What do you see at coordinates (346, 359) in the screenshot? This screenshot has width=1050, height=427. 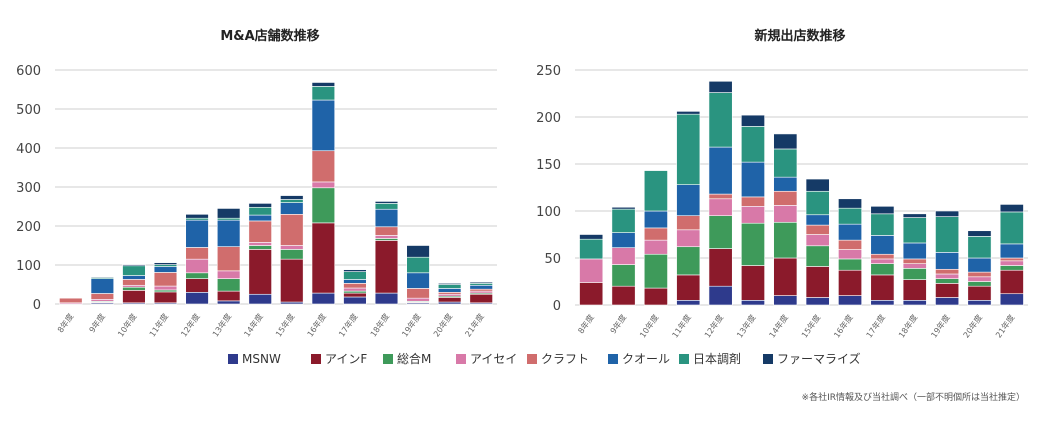 I see `legend-label: アインF` at bounding box center [346, 359].